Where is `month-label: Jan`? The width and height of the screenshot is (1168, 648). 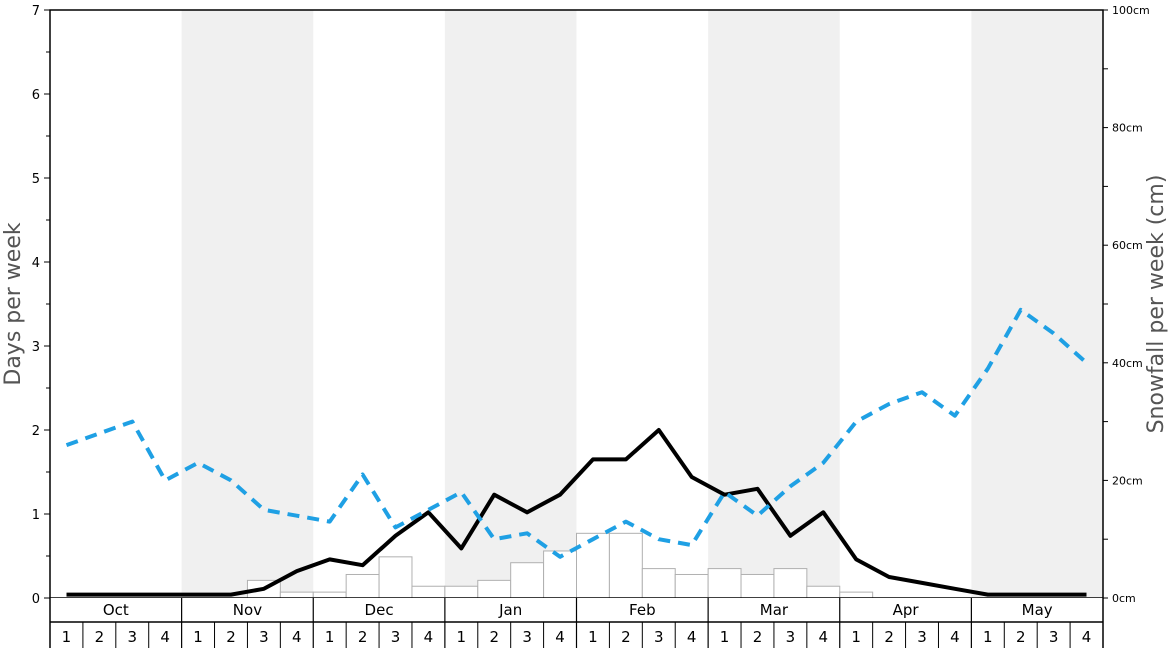 month-label: Jan is located at coordinates (510, 610).